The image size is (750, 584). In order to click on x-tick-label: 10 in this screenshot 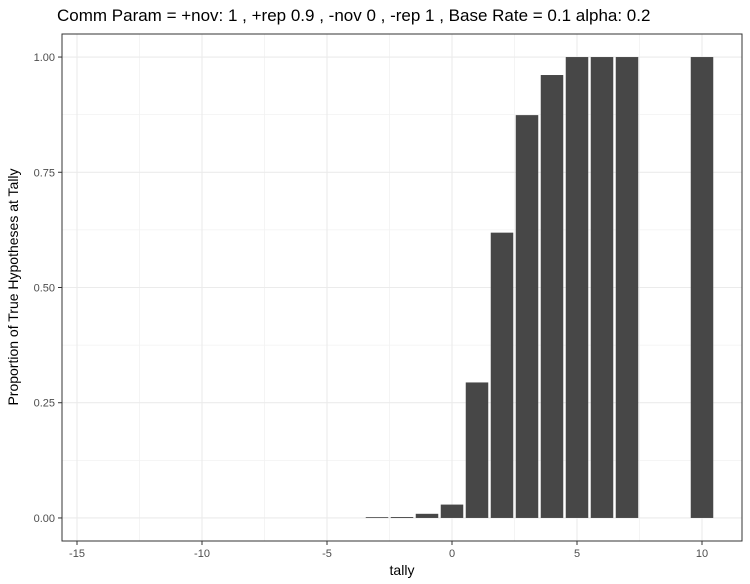, I will do `click(702, 554)`.